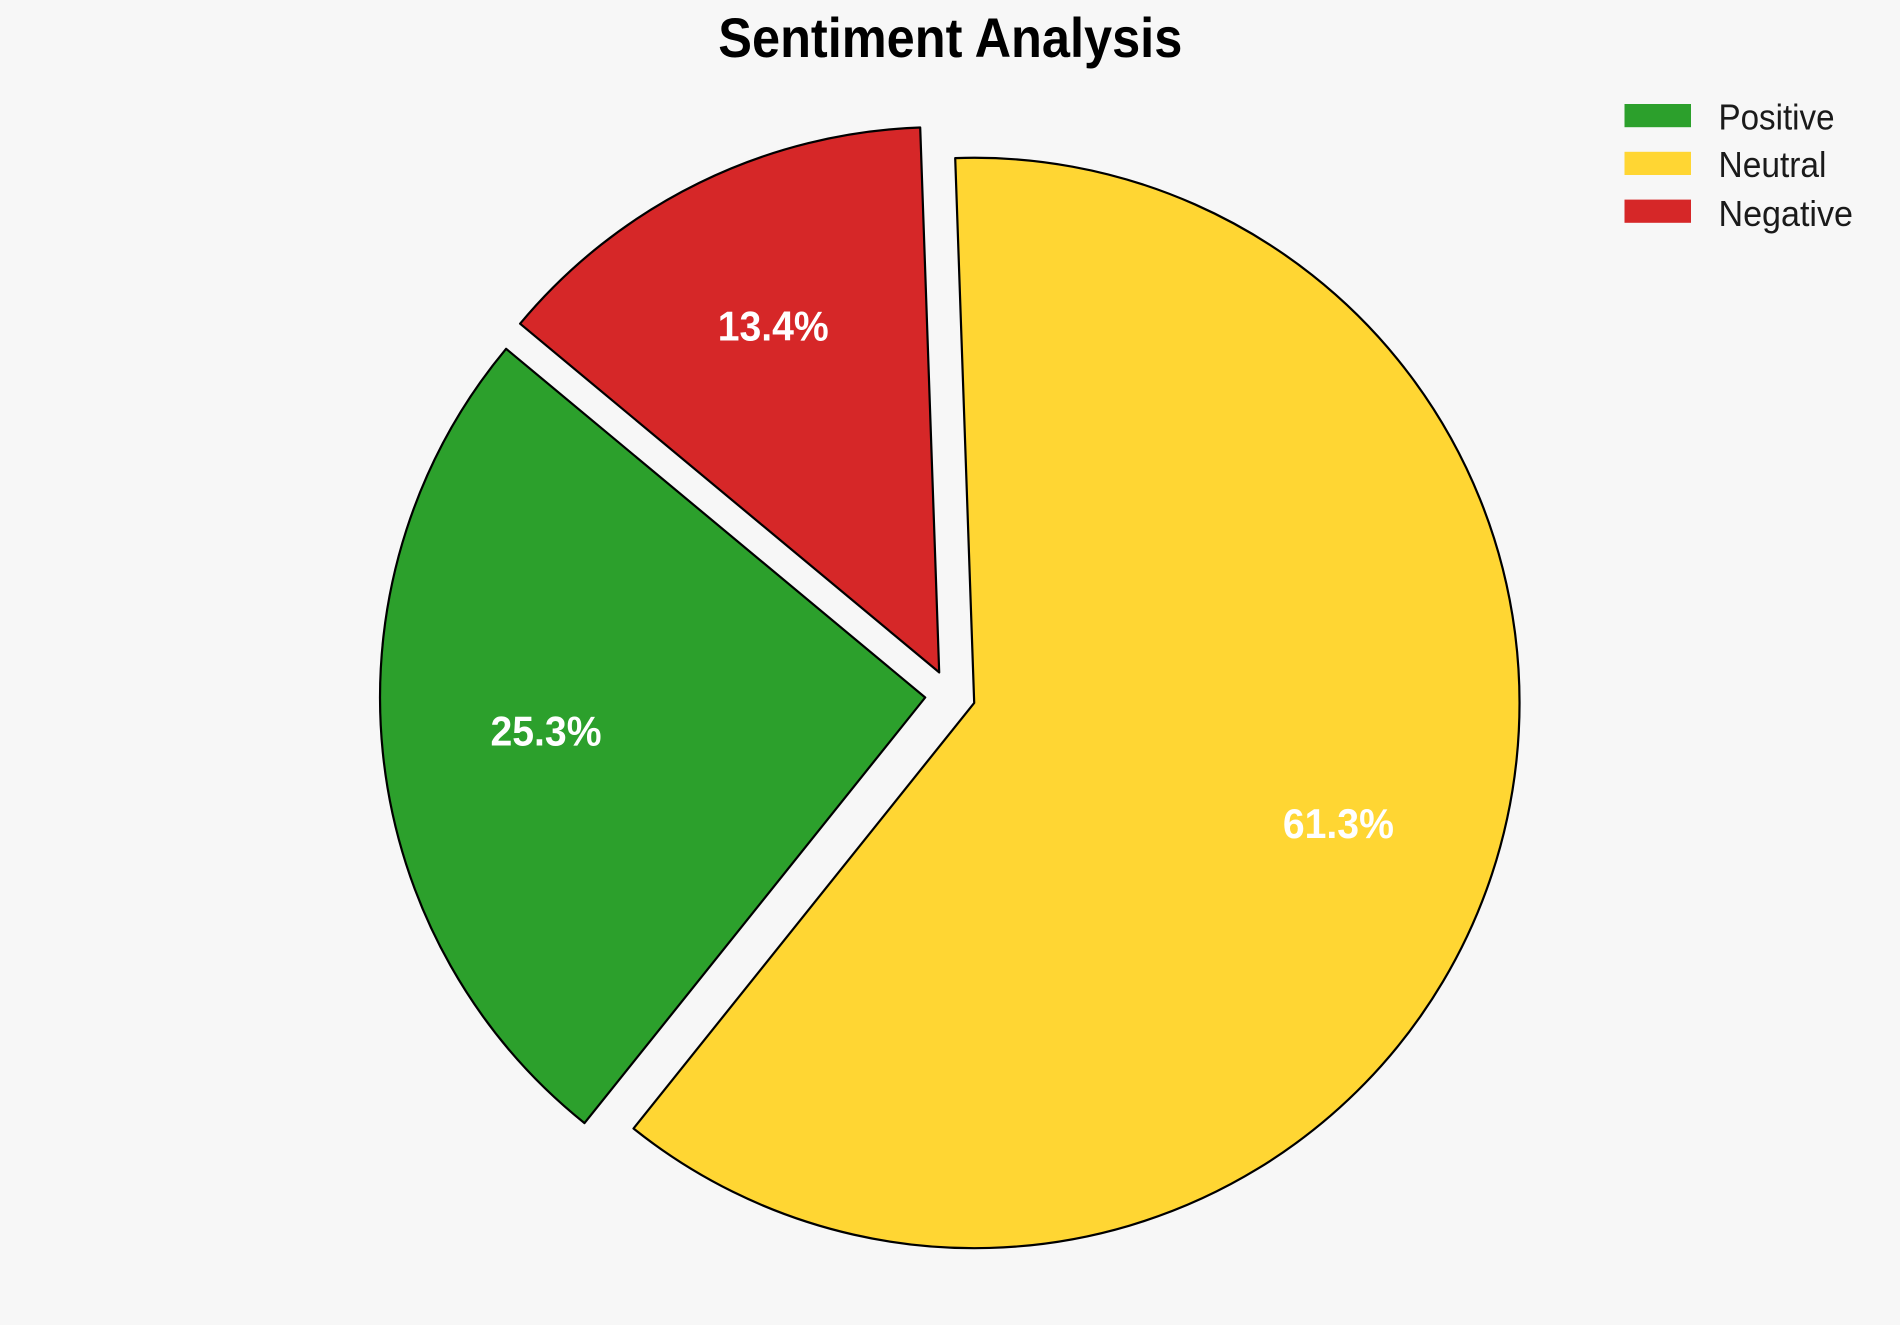 Image resolution: width=1900 pixels, height=1325 pixels. What do you see at coordinates (1773, 164) in the screenshot?
I see `svg-text: Neutral` at bounding box center [1773, 164].